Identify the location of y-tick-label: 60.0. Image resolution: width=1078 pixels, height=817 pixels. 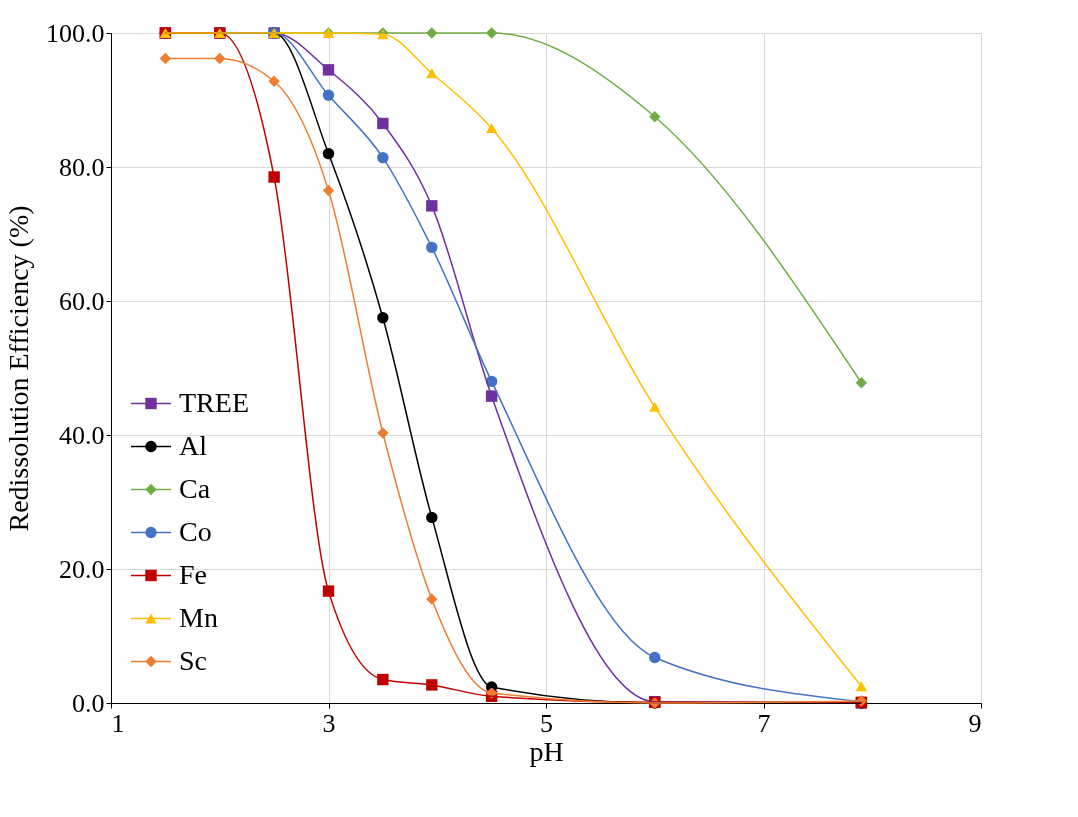
(82, 301).